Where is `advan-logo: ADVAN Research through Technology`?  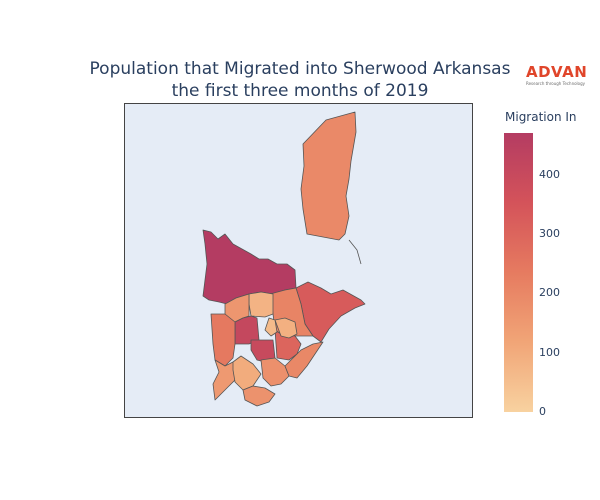 advan-logo: ADVAN Research through Technology is located at coordinates (561, 75).